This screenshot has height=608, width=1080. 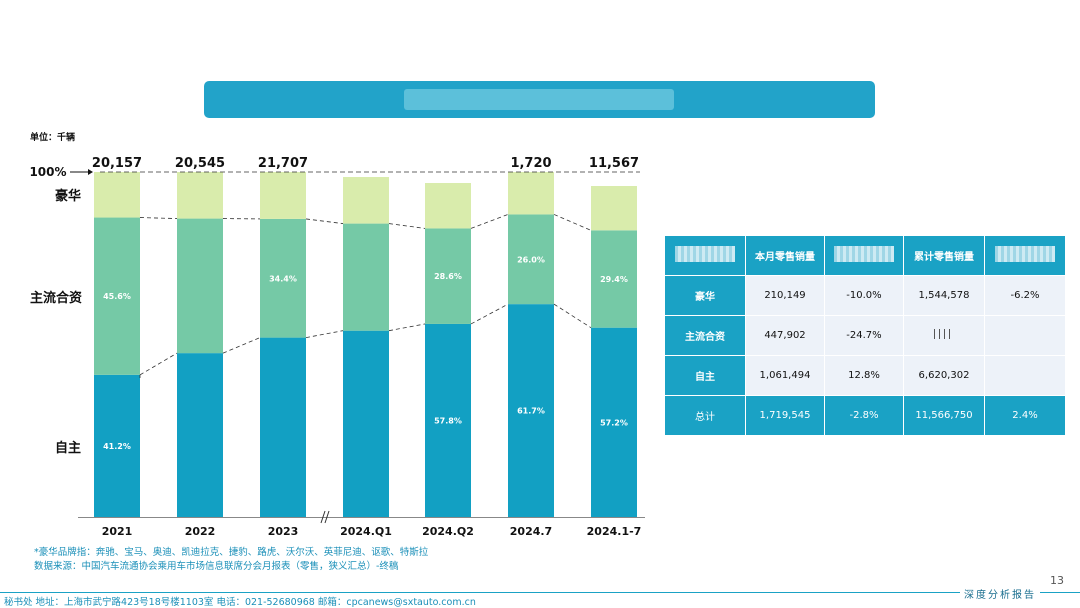 I want to click on bar-豪华-2024.1-7, so click(x=614, y=208).